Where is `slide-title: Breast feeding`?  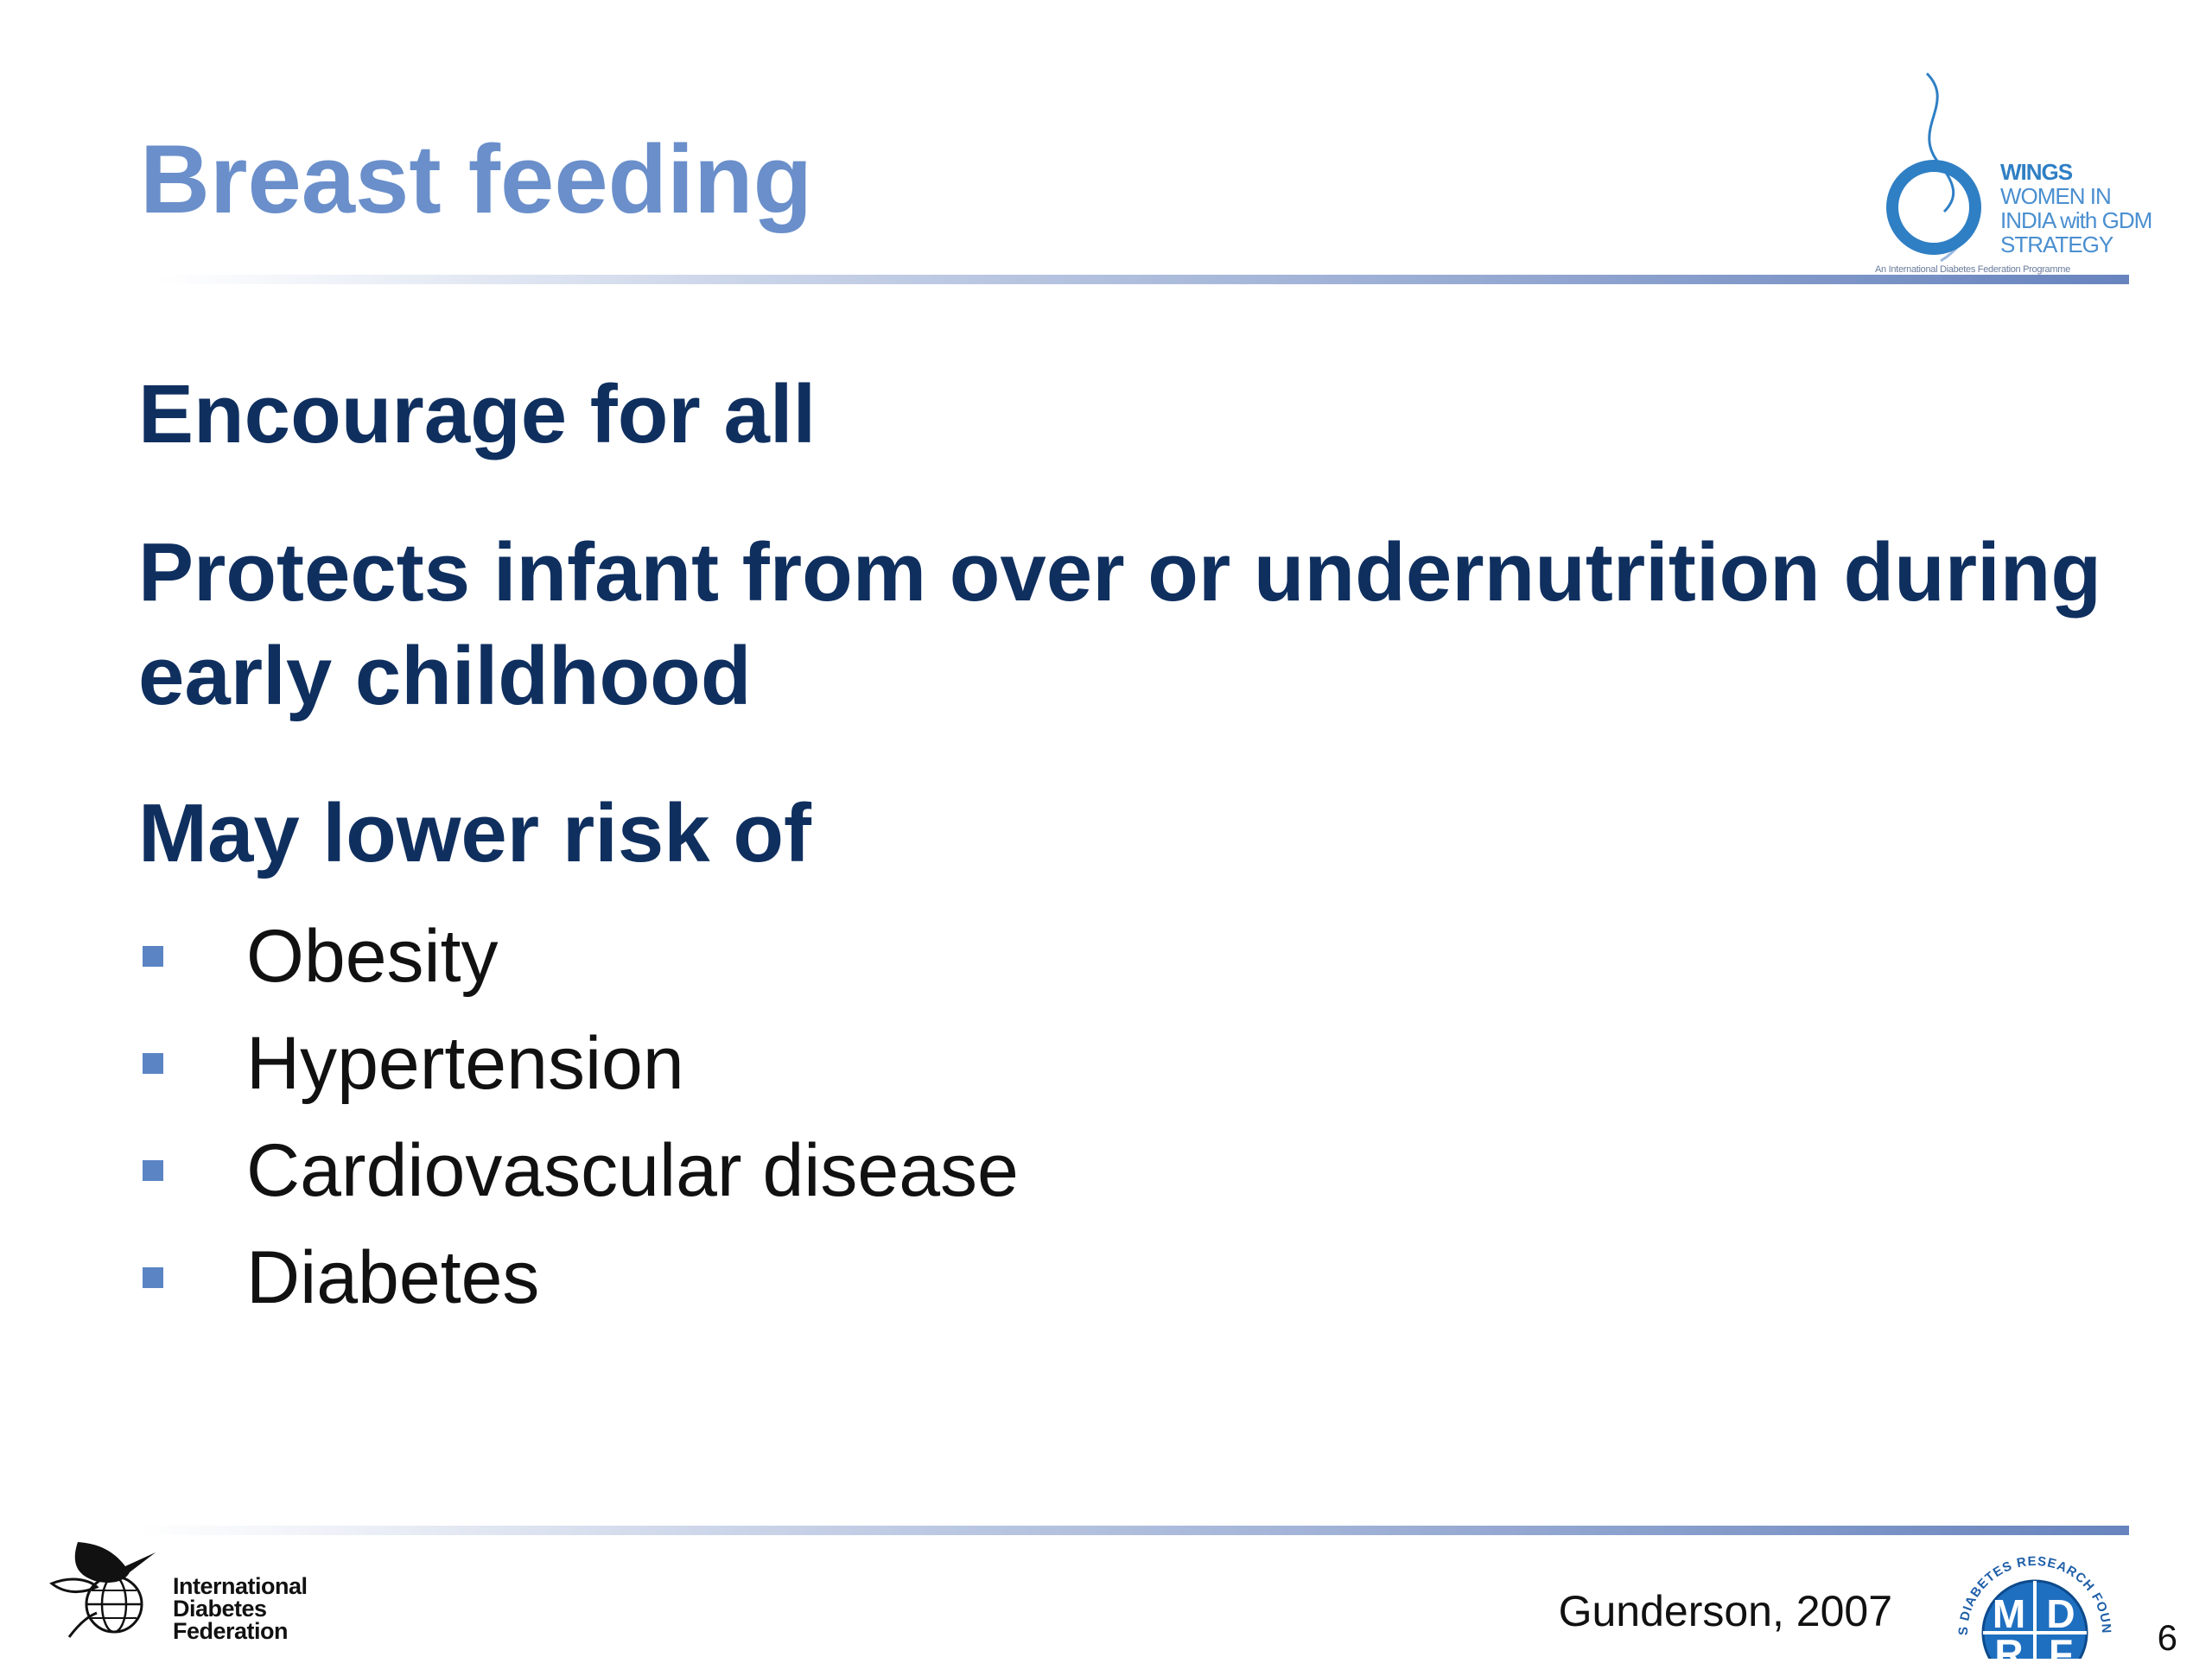
slide-title: Breast feeding is located at coordinates (476, 179).